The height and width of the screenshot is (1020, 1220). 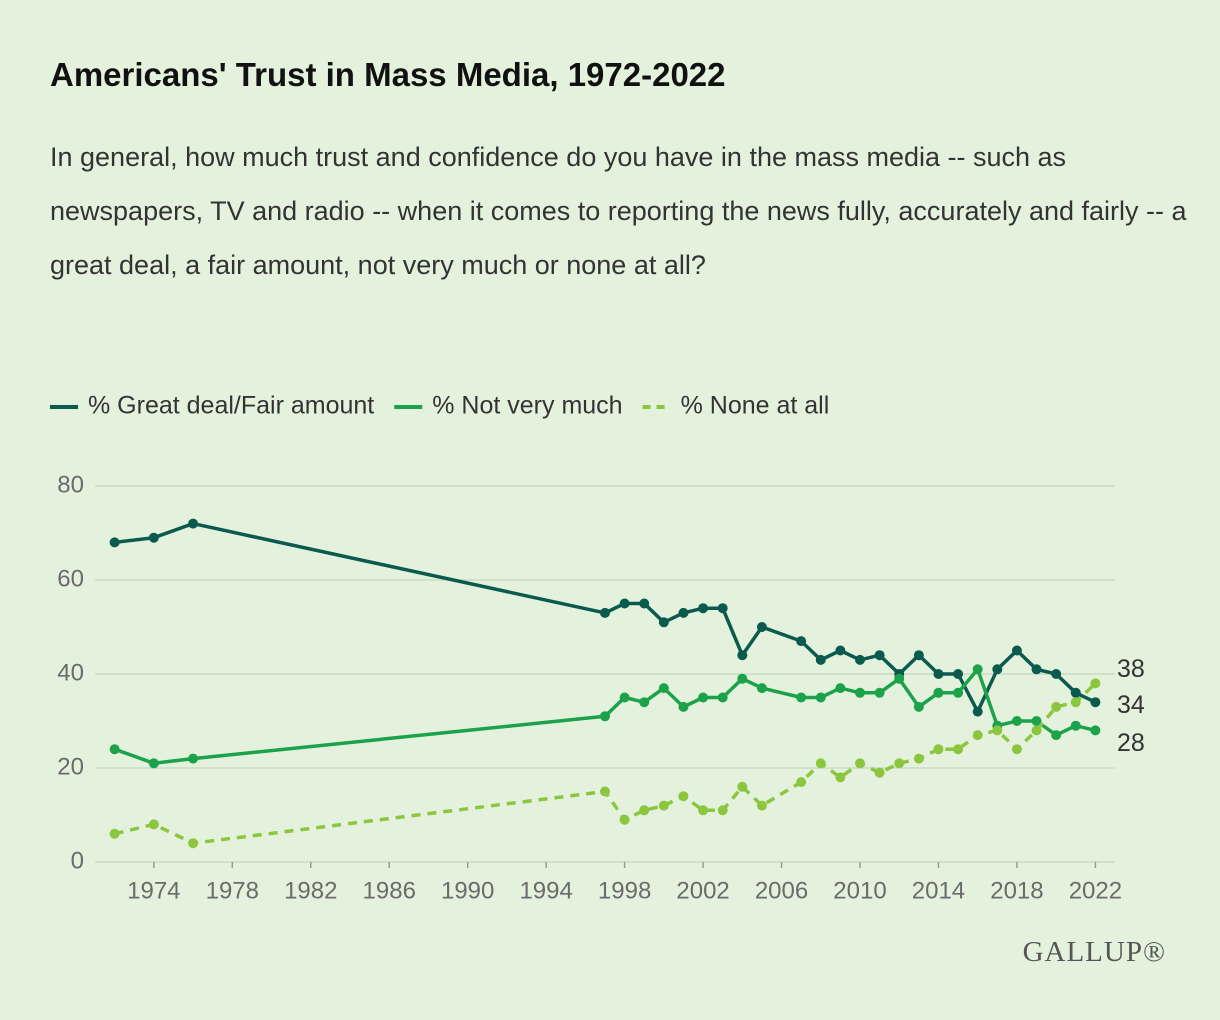 I want to click on x-tick-label: 2002, so click(x=702, y=890).